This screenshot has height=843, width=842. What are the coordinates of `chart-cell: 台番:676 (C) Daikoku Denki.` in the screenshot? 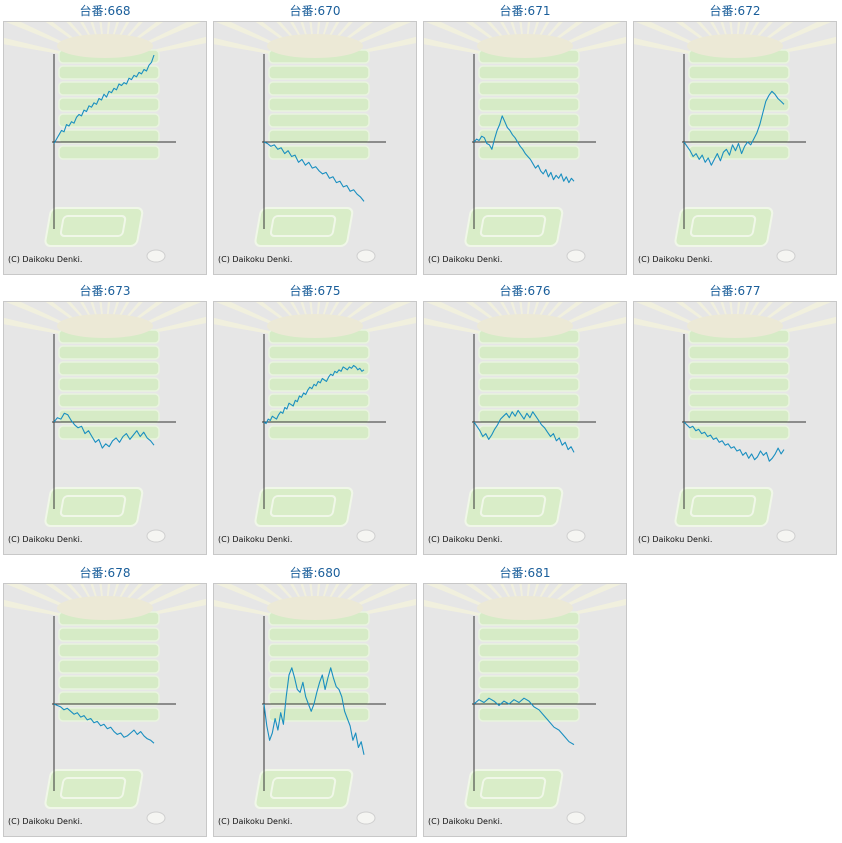 It's located at (525, 420).